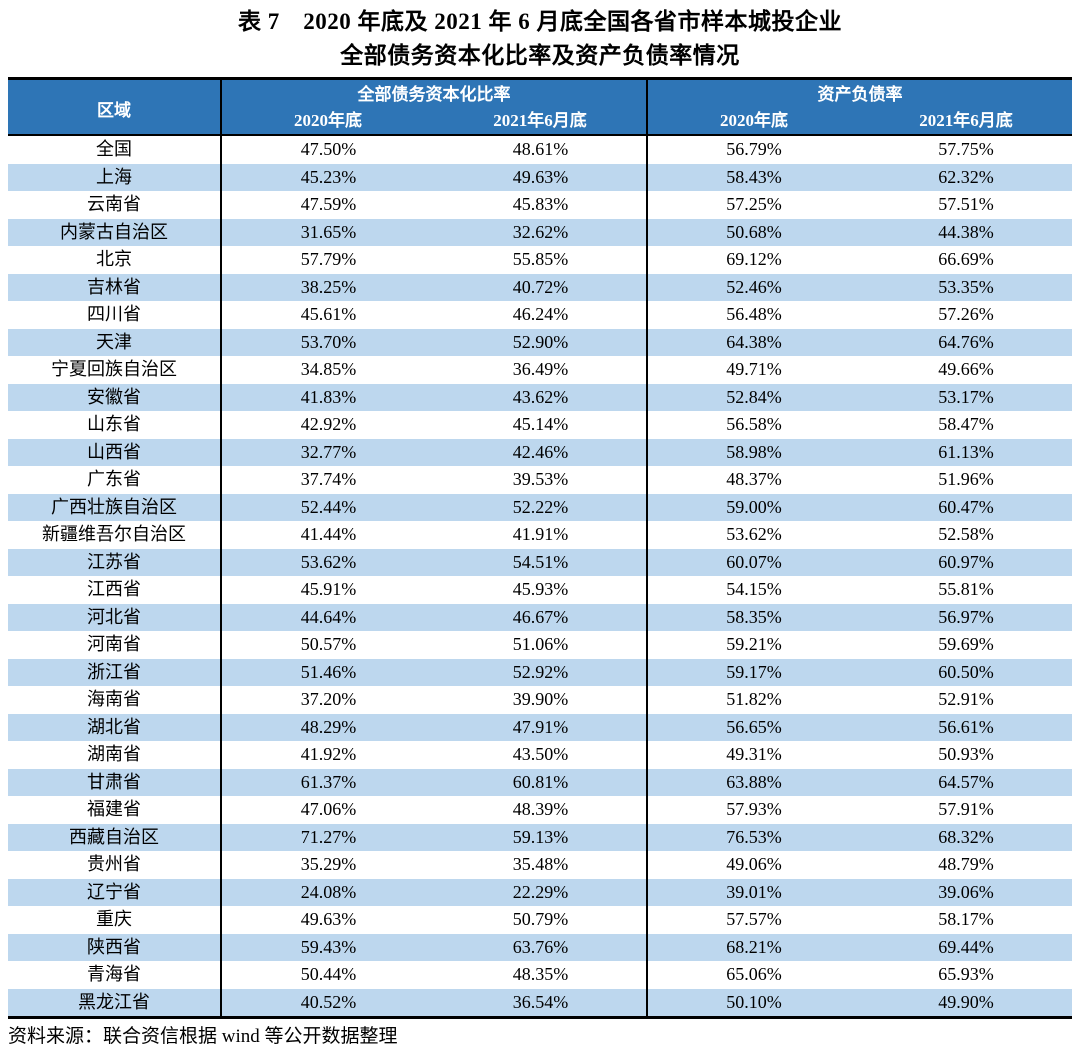 The width and height of the screenshot is (1080, 1054). I want to click on value-cell: 49.90%, so click(966, 1001).